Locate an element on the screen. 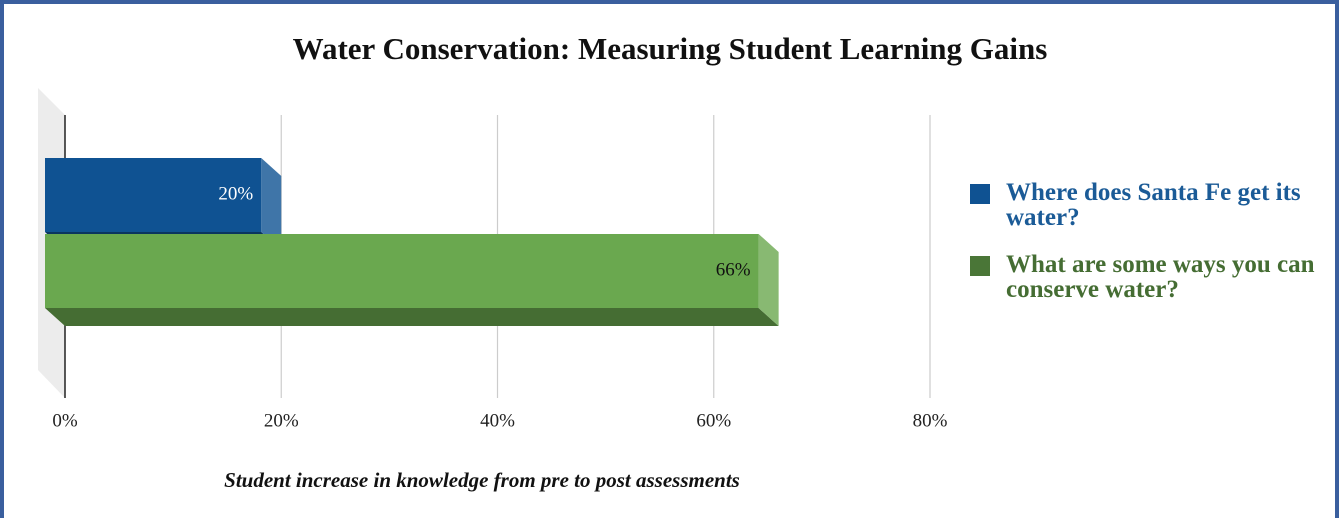  x-tick-label: 60% is located at coordinates (713, 420).